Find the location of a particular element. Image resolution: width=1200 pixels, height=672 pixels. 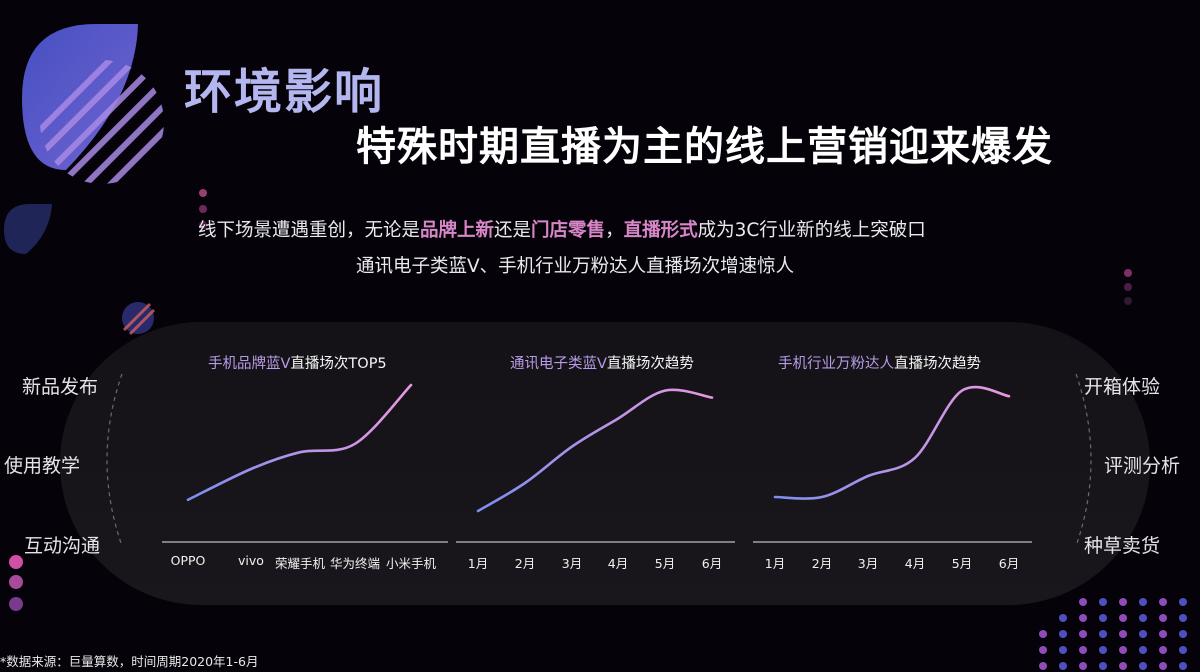

intro-text: 还是 is located at coordinates (513, 230).